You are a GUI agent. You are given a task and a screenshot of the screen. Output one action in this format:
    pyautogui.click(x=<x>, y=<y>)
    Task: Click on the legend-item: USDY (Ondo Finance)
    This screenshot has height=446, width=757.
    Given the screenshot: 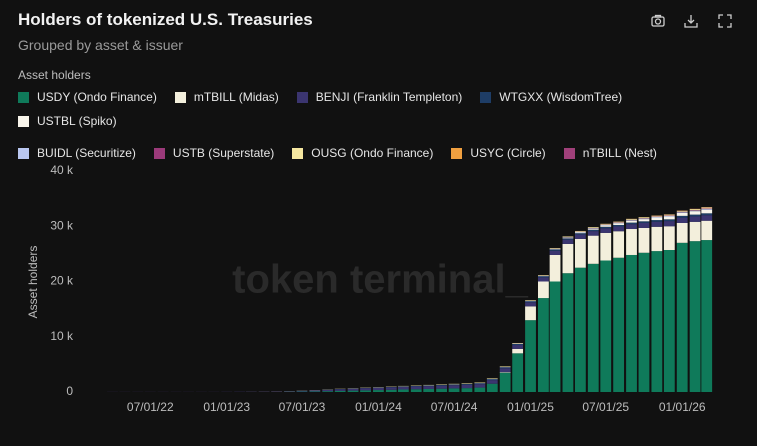 What is the action you would take?
    pyautogui.click(x=87, y=97)
    